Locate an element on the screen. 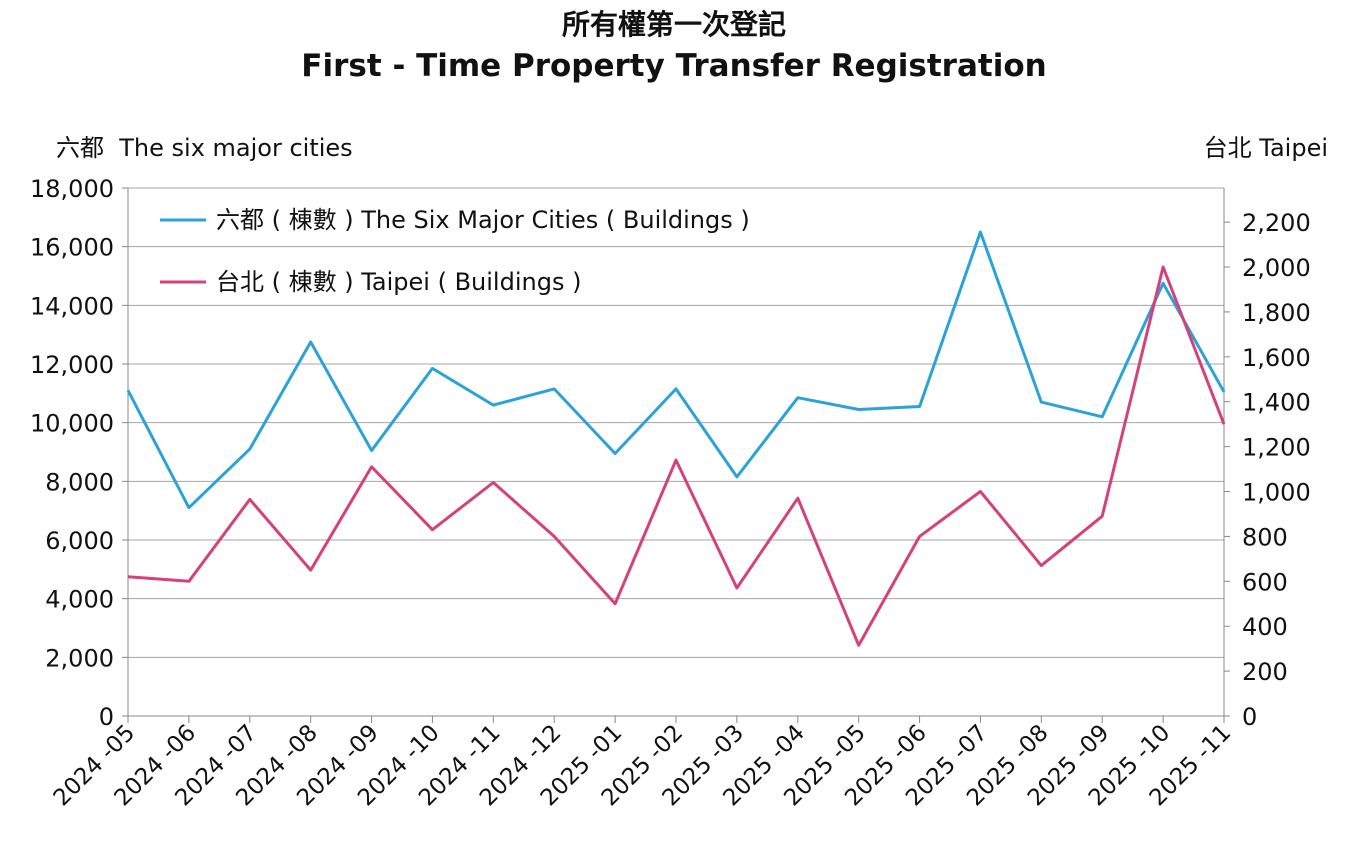  left-tick-label: 12,000 is located at coordinates (72, 365).